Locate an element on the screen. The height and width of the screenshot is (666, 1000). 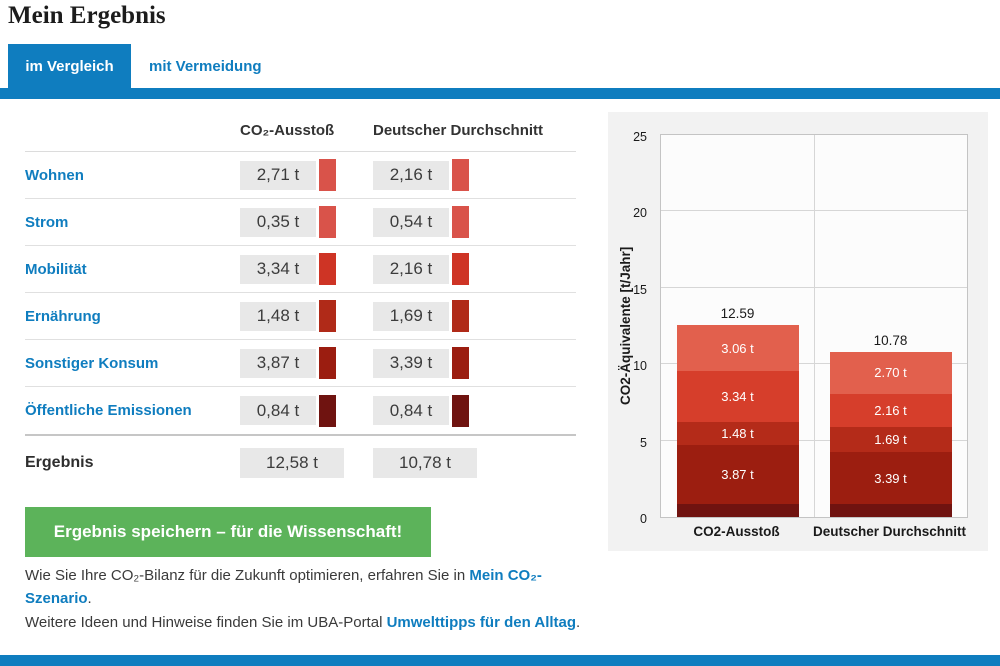
footer-period-2: . is located at coordinates (578, 622).